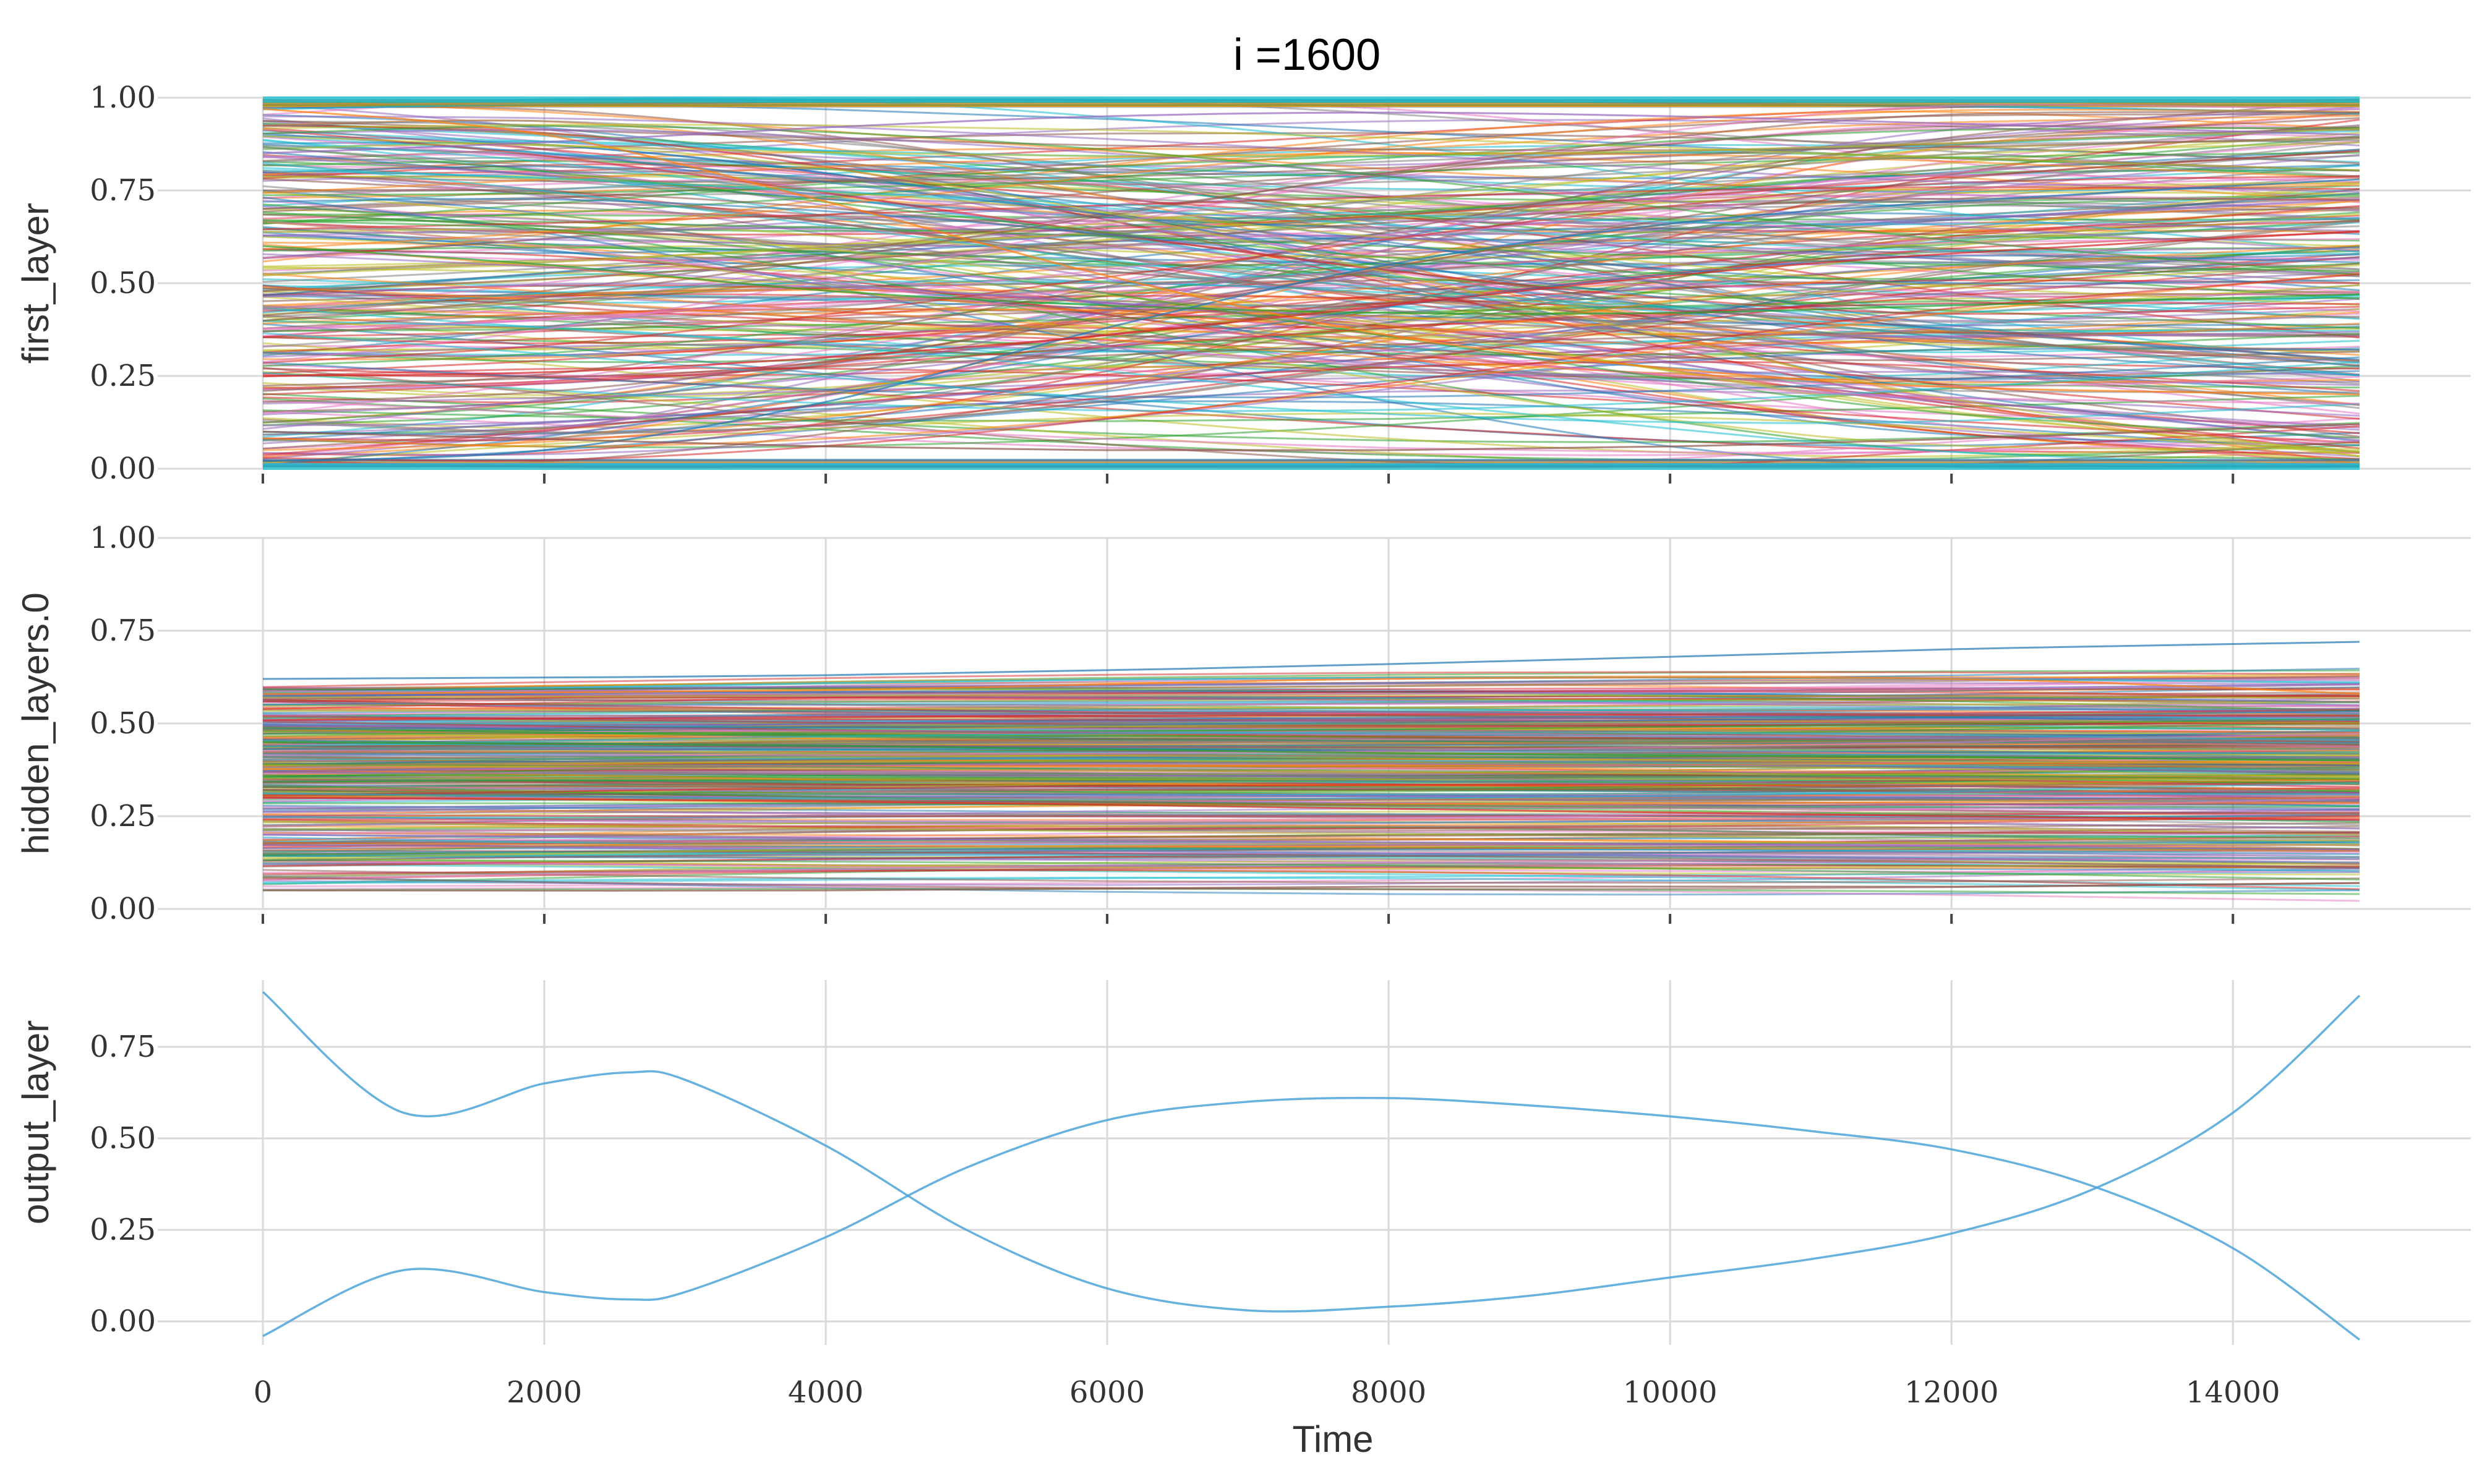  Describe the element at coordinates (1107, 1392) in the screenshot. I see `x-tick-label: 6000` at that location.